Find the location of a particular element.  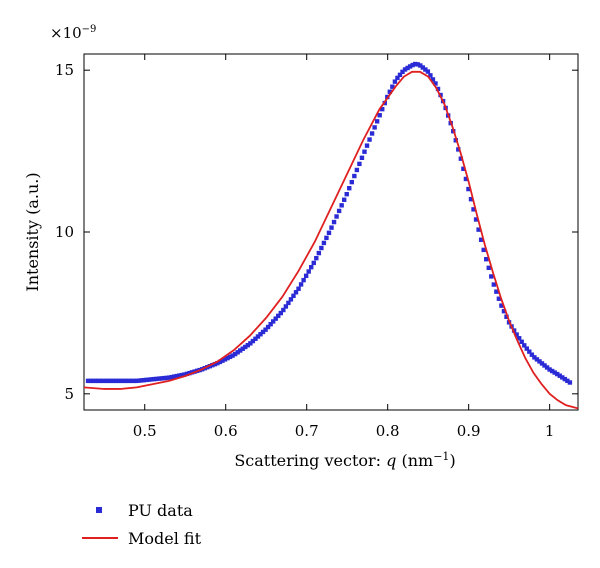

x-tick-label: 0.7 is located at coordinates (307, 431).